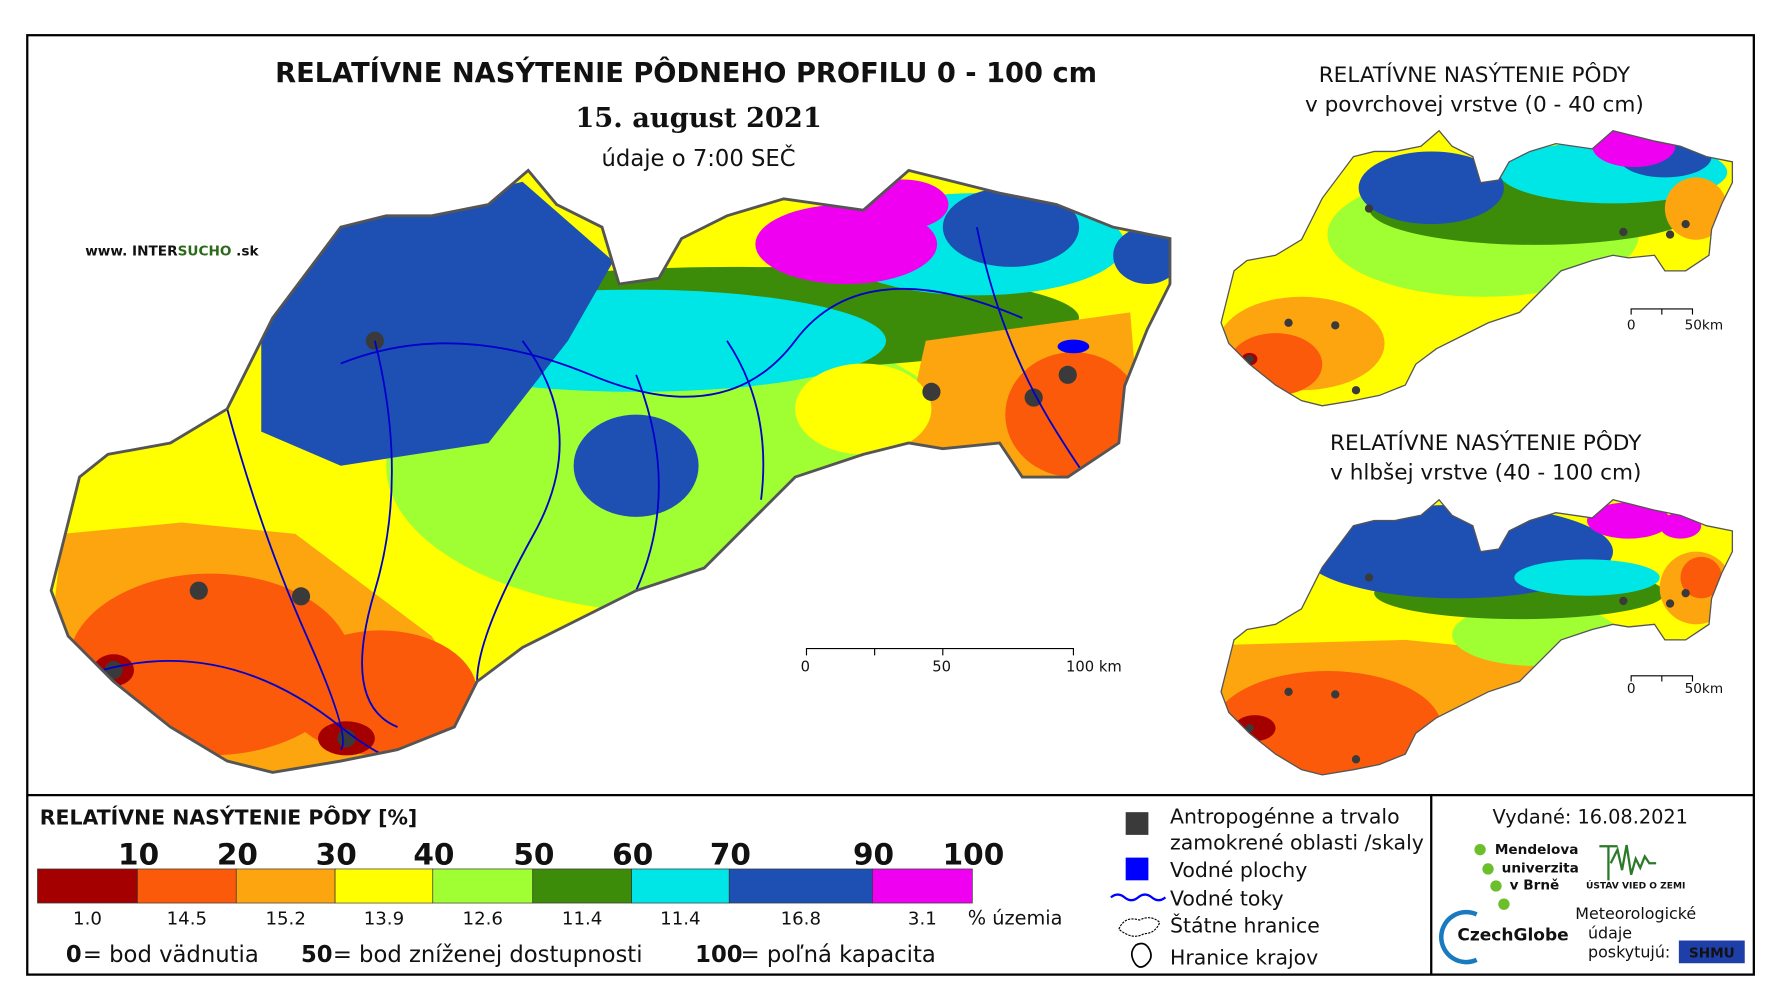 Image resolution: width=1772 pixels, height=1003 pixels. I want to click on note-text: = bod vädnutia, so click(171, 955).